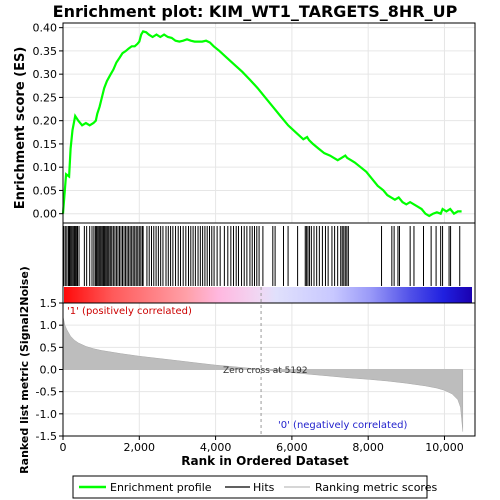 The width and height of the screenshot is (500, 500). What do you see at coordinates (45, 74) in the screenshot?
I see `es-y-tick-label: 0.30` at bounding box center [45, 74].